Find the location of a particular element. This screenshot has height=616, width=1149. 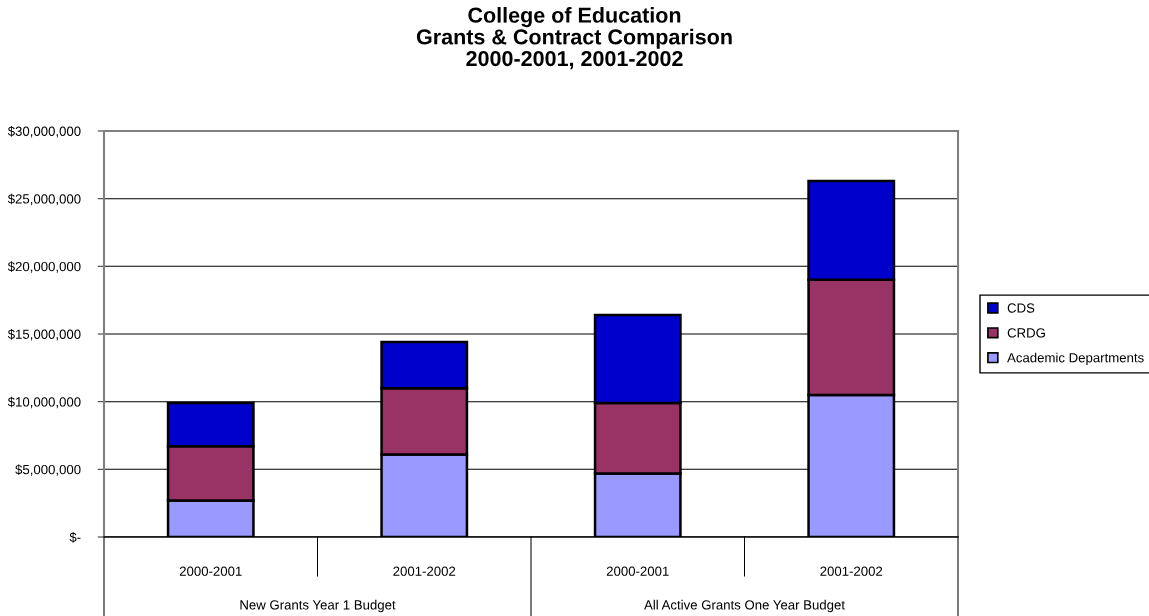

legend-label: CDS is located at coordinates (1021, 308).